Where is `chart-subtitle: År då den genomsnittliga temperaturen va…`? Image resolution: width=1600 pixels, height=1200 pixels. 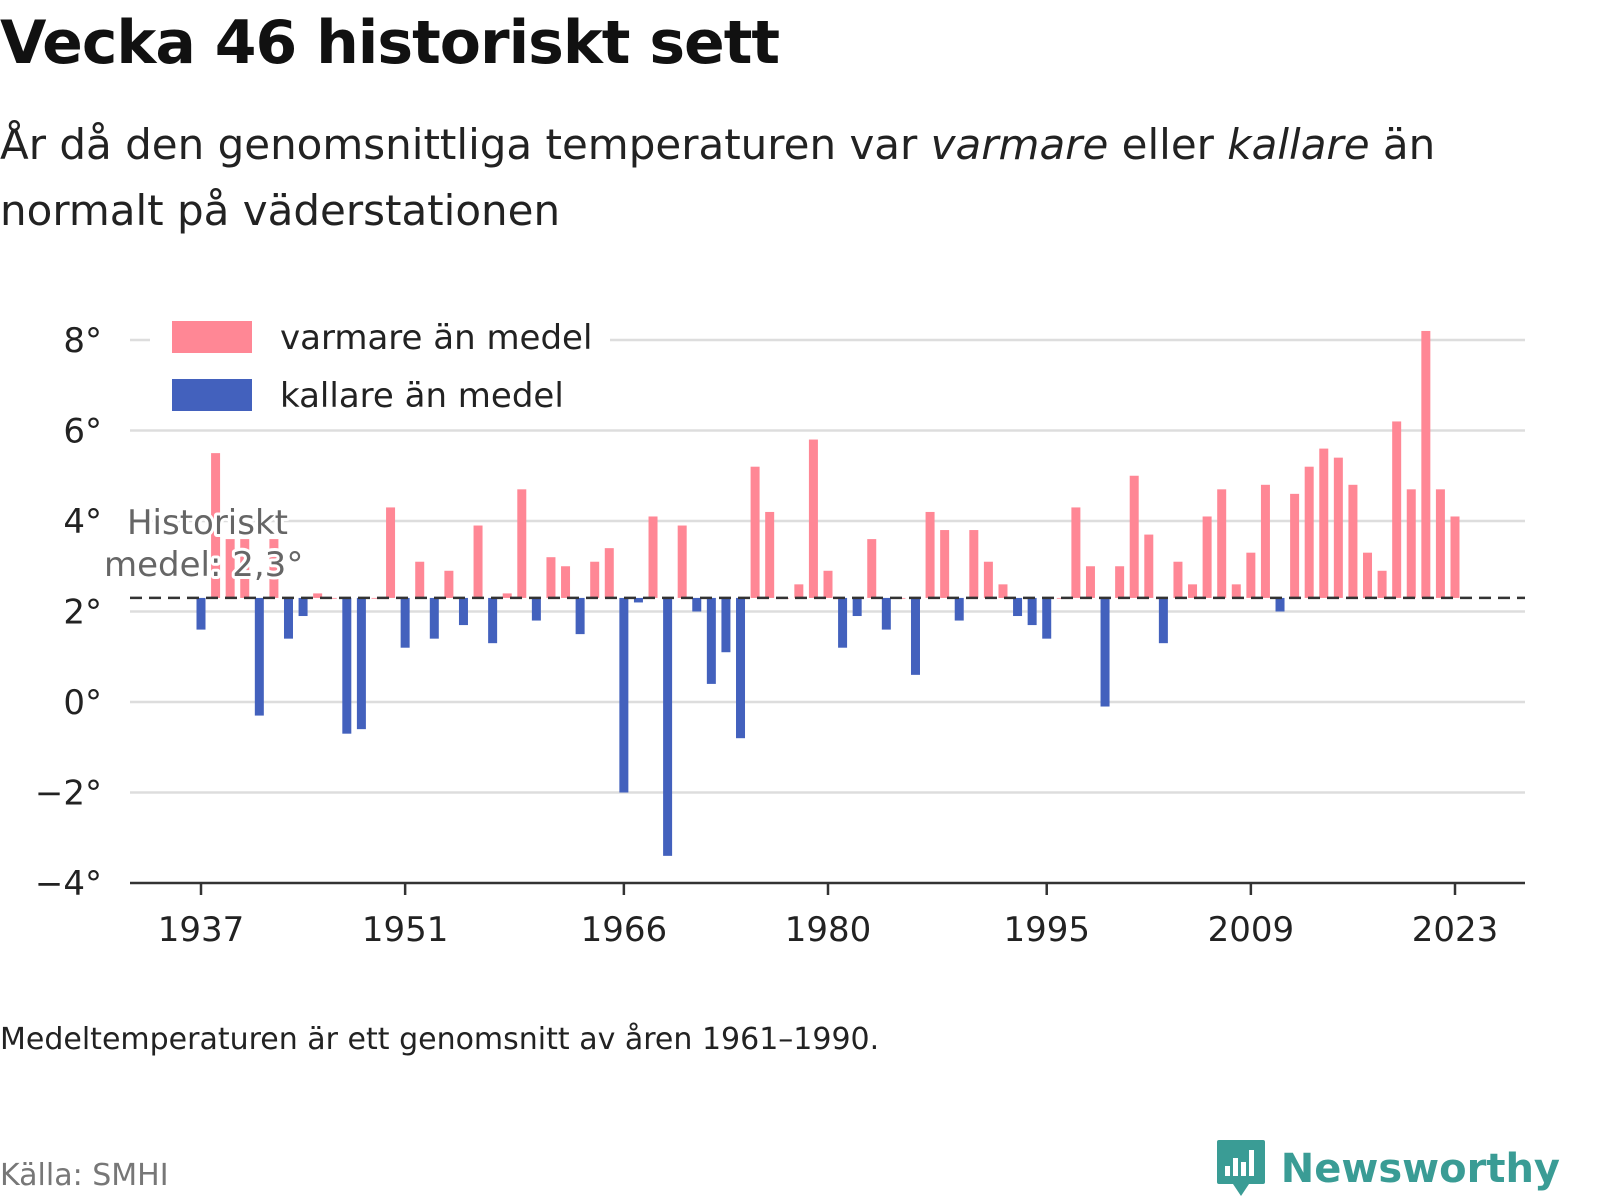 chart-subtitle: År då den genomsnittliga temperaturen va… is located at coordinates (780, 178).